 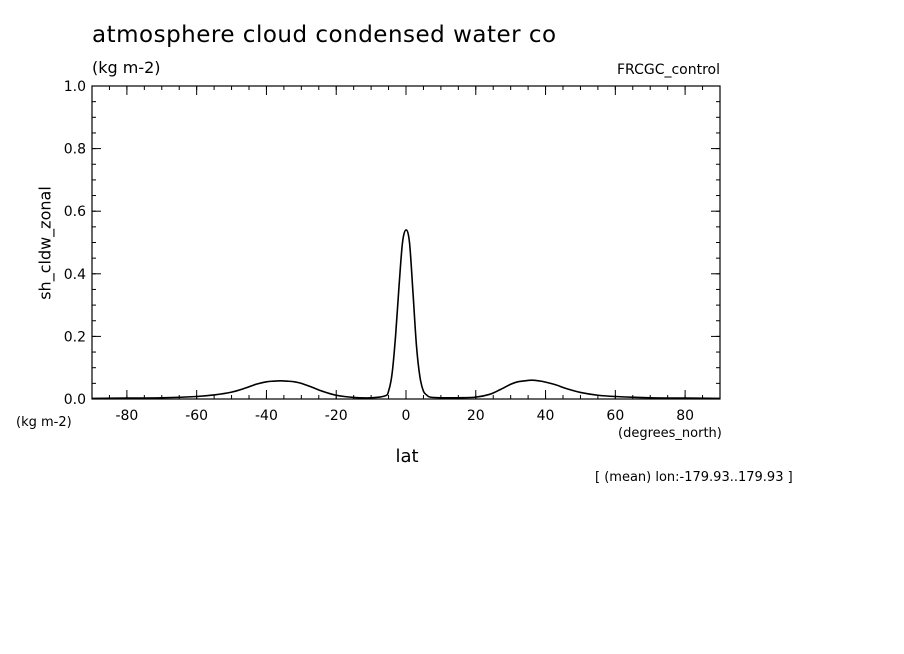 I want to click on y-tick-label: 0.2, so click(x=75, y=337).